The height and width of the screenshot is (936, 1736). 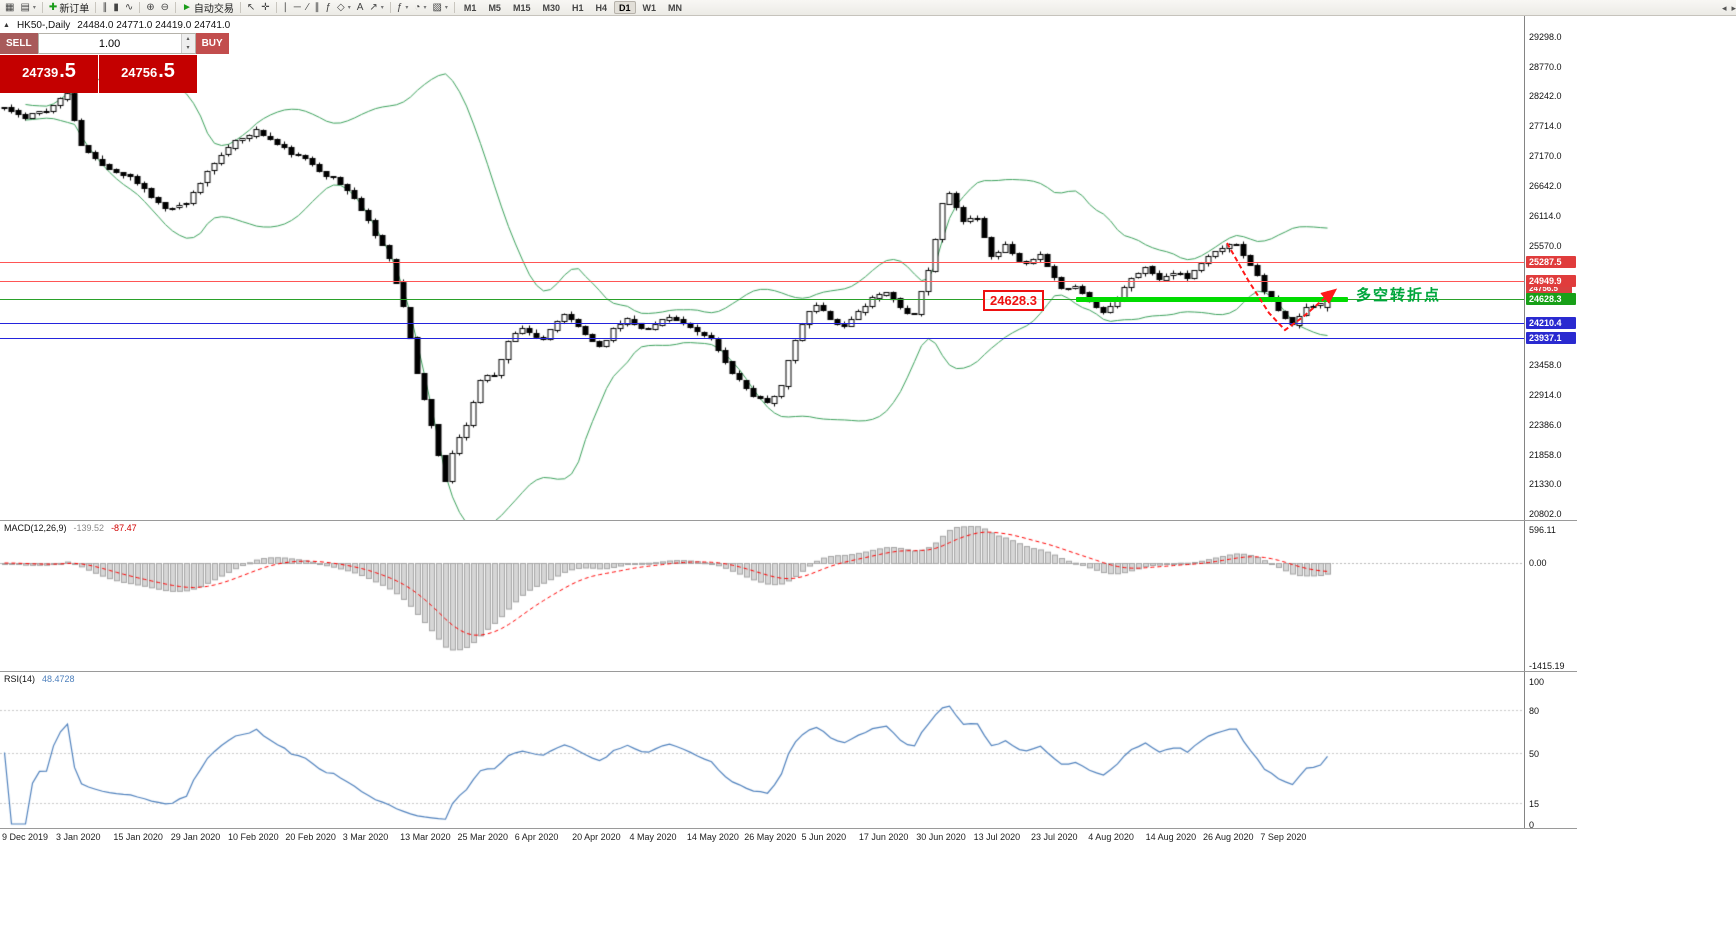 I want to click on auto-trading-button: ► 自动交易, so click(x=208, y=8).